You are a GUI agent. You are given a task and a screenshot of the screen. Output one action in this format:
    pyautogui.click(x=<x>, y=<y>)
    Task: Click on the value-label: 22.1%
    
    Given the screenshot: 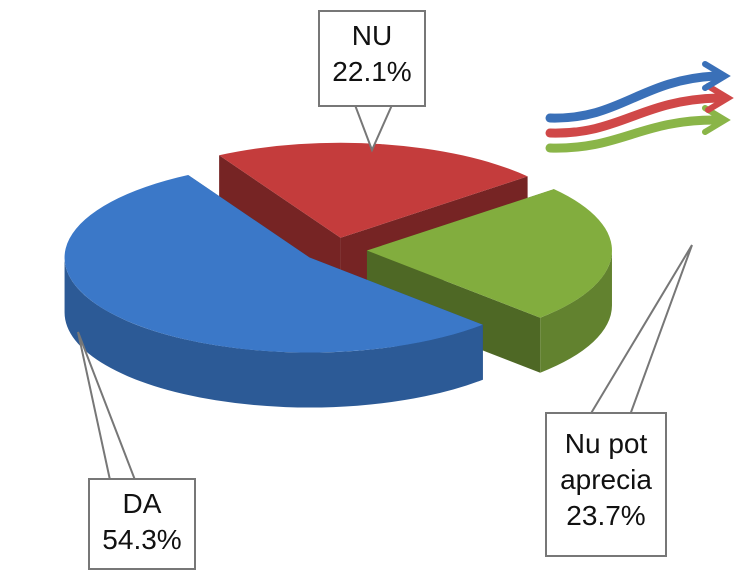 What is the action you would take?
    pyautogui.click(x=372, y=71)
    